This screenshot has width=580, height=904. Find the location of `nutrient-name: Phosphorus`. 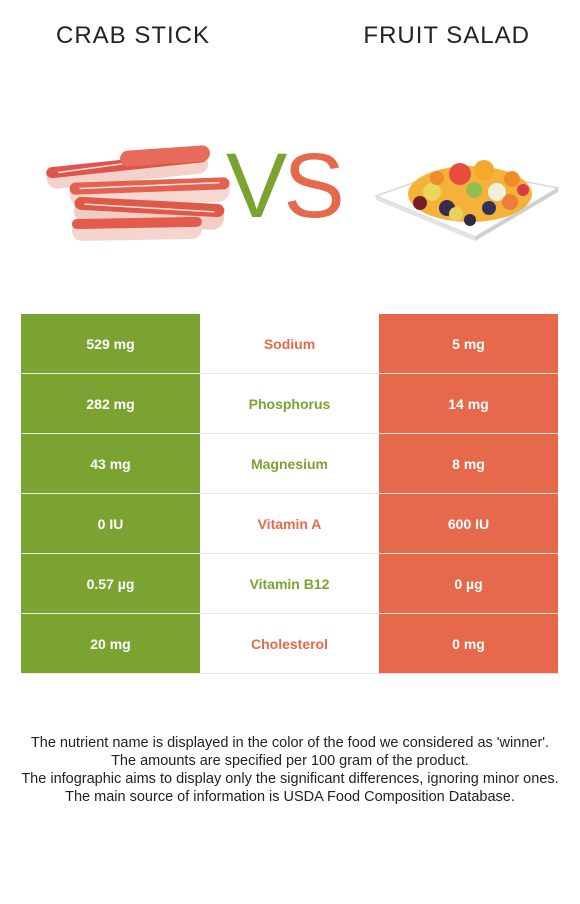

nutrient-name: Phosphorus is located at coordinates (289, 403).